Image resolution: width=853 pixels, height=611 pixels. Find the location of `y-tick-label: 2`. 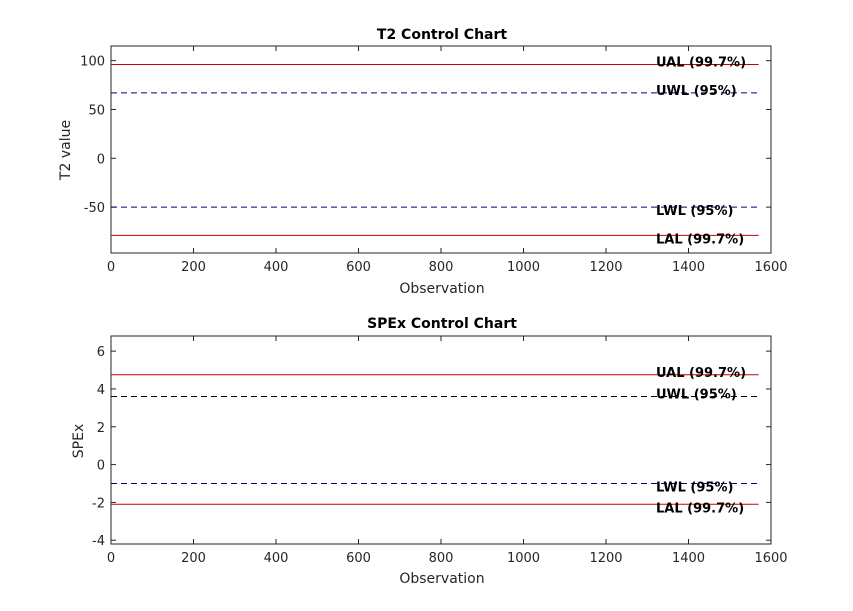

y-tick-label: 2 is located at coordinates (101, 428).